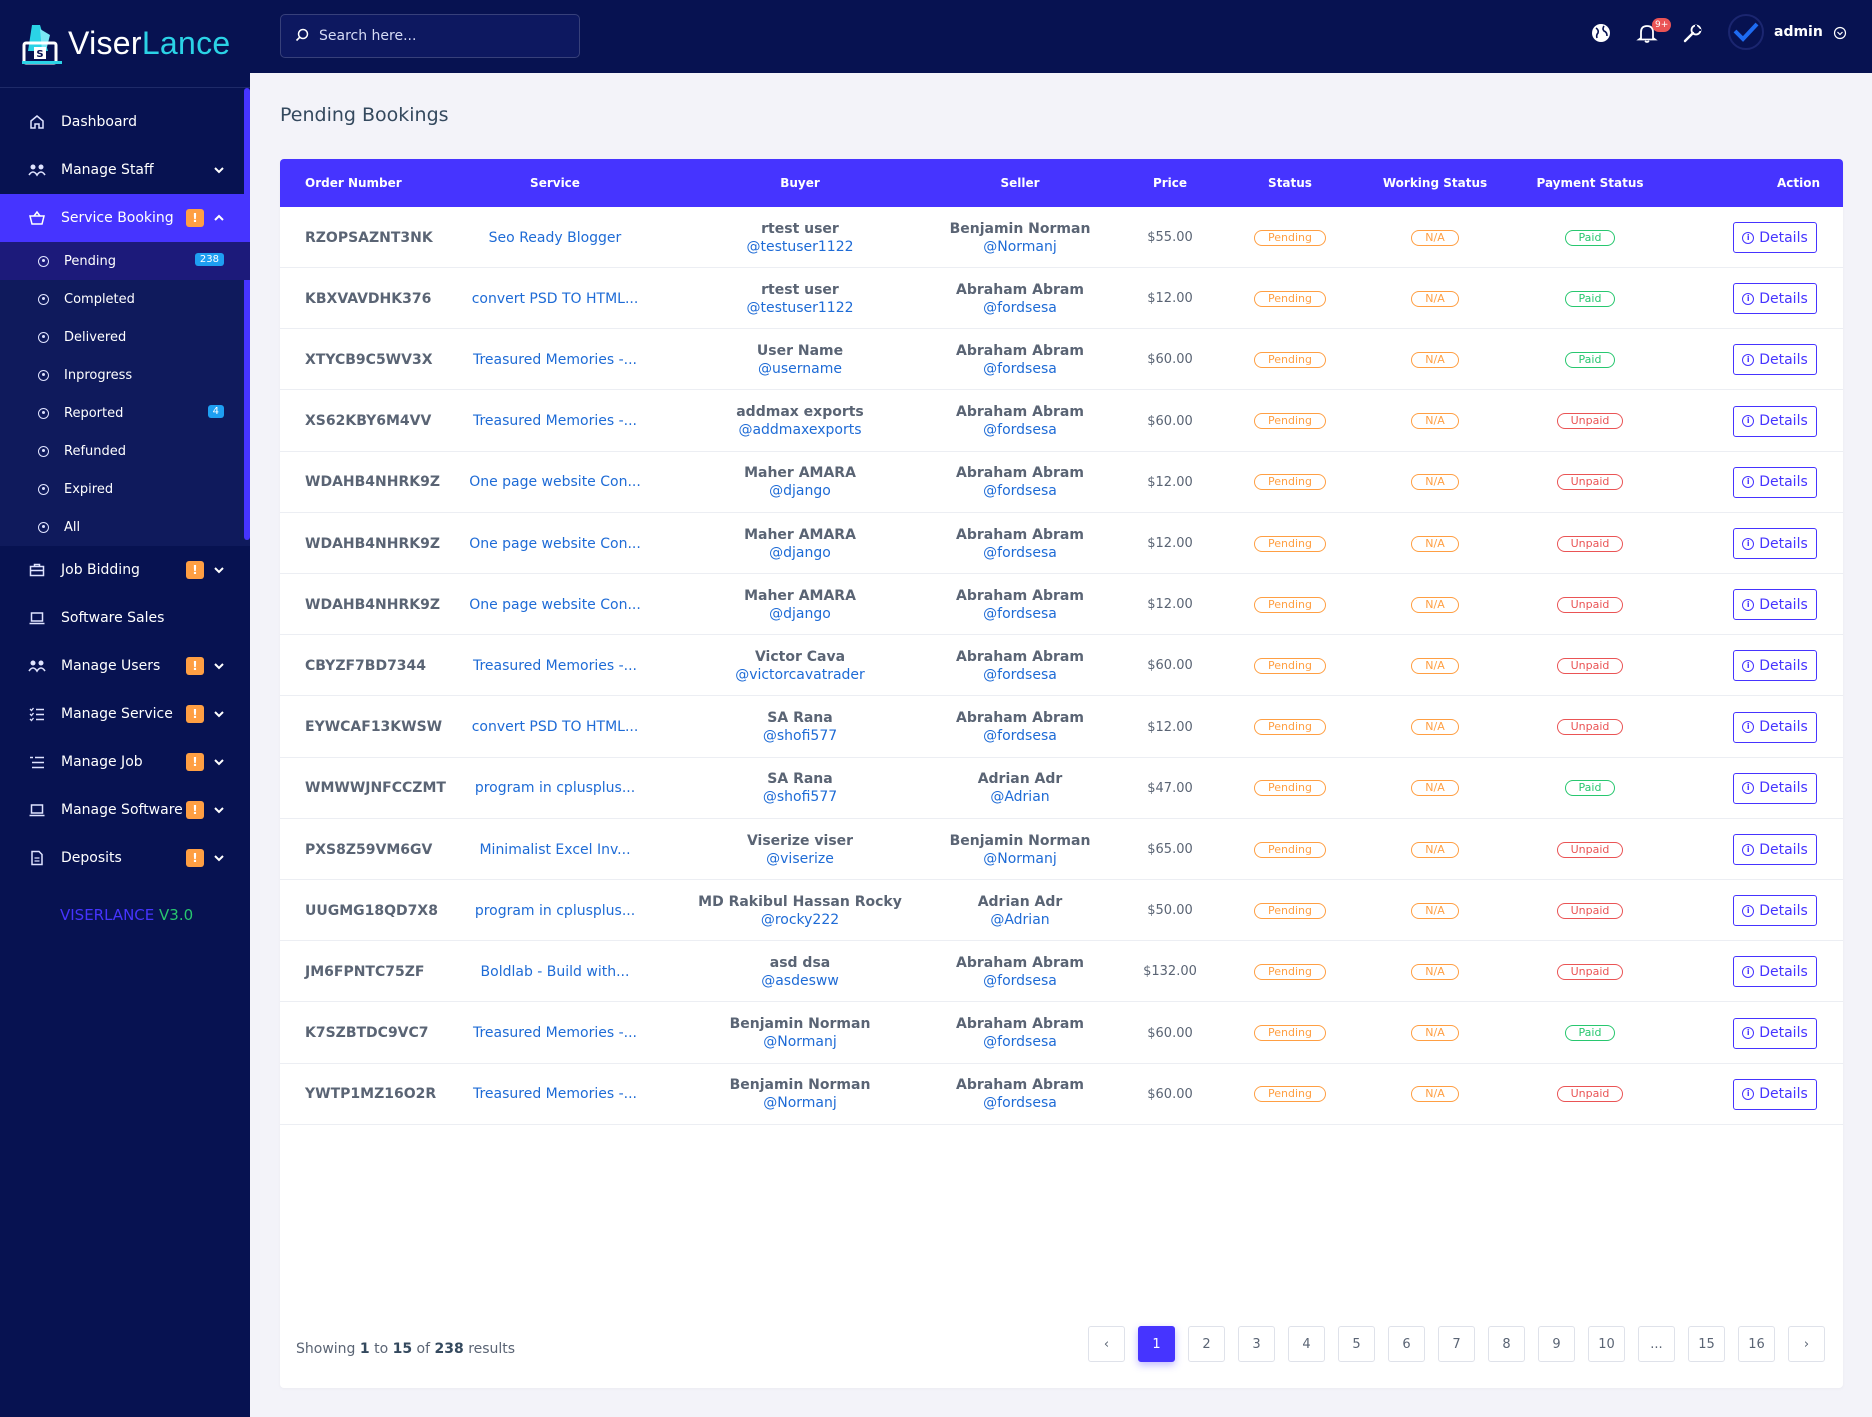 The image size is (1872, 1417). Describe the element at coordinates (125, 122) in the screenshot. I see `sidebar-item-dashboard: Dashboard` at that location.